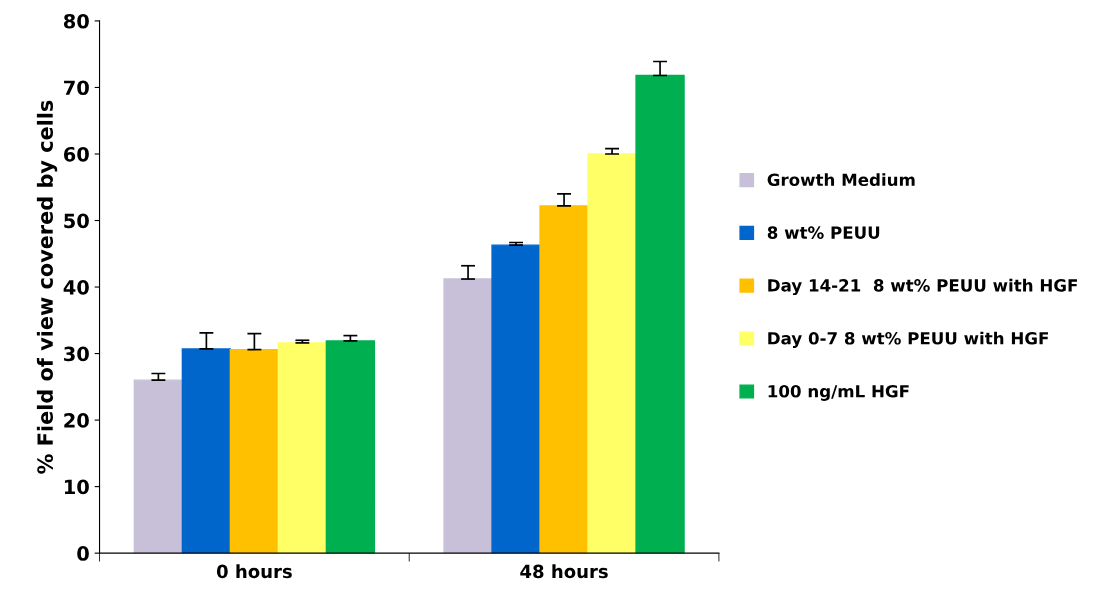 Image resolution: width=1106 pixels, height=598 pixels. I want to click on y-tick-label: 30, so click(76, 354).